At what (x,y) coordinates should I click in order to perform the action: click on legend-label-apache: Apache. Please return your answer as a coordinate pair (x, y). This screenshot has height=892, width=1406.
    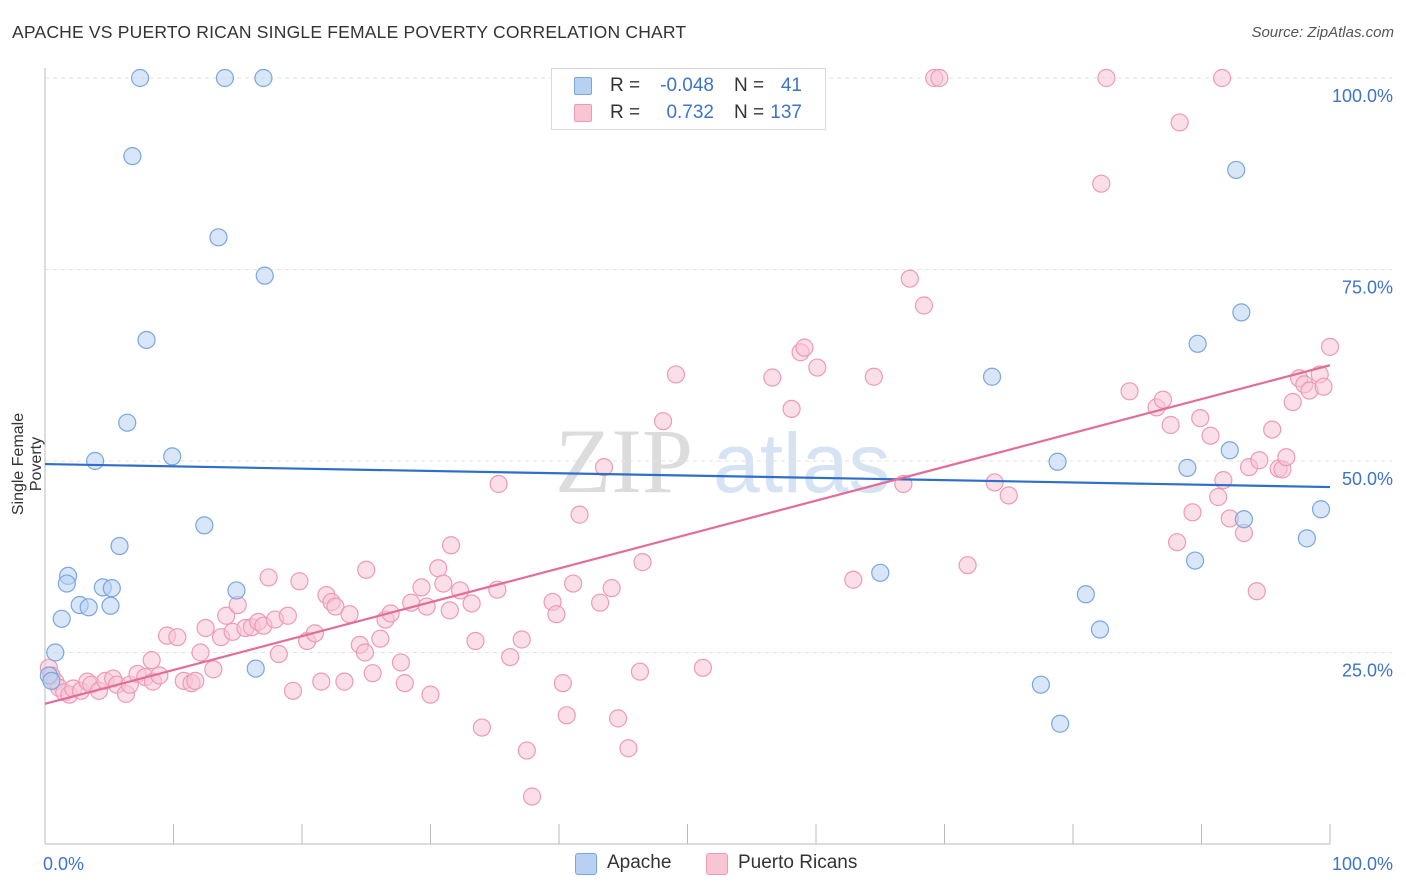
    Looking at the image, I should click on (639, 862).